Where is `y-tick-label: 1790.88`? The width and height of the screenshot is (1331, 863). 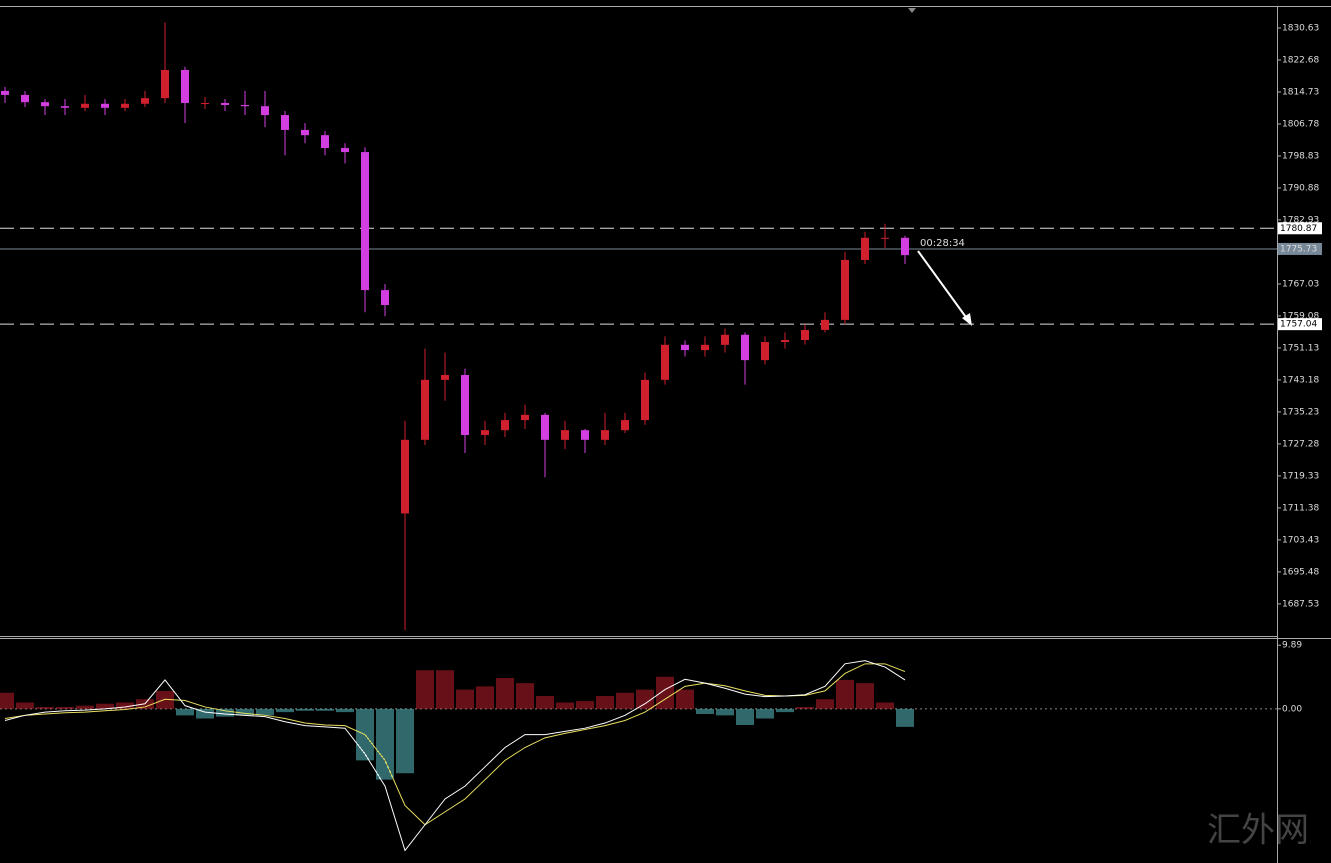 y-tick-label: 1790.88 is located at coordinates (1300, 188).